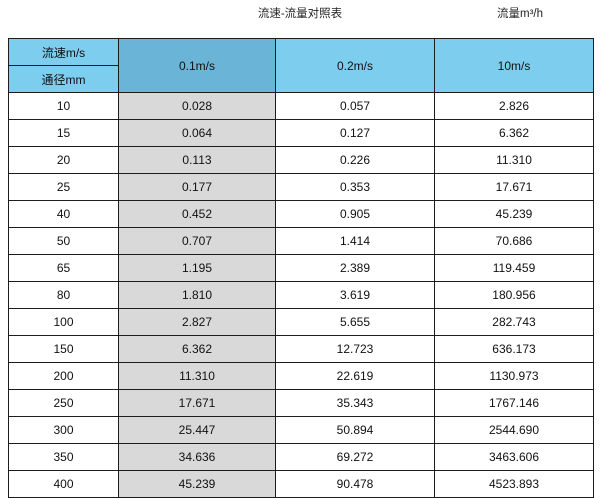 The image size is (600, 498). What do you see at coordinates (355, 133) in the screenshot?
I see `cell-flow-1: 0.127` at bounding box center [355, 133].